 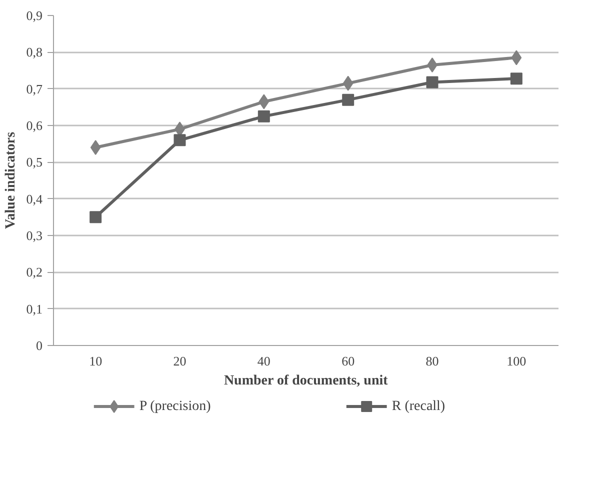 I want to click on y-tick-label: 0,2, so click(x=34, y=272).